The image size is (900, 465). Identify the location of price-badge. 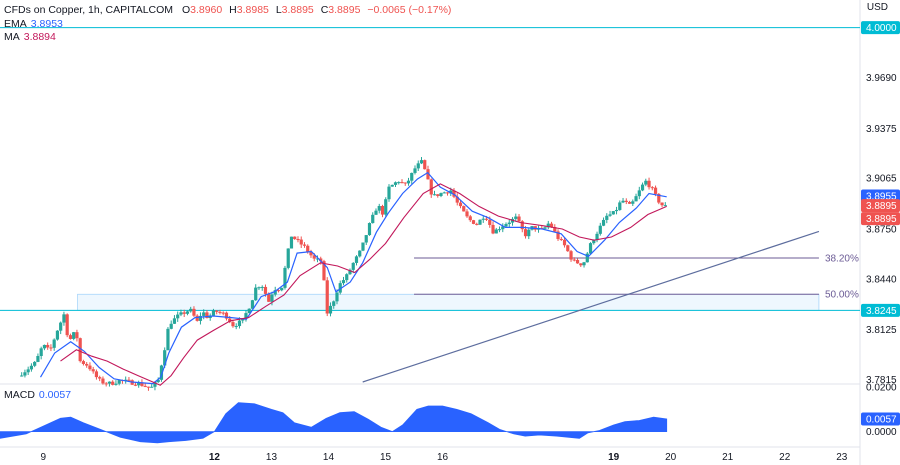
(880, 219).